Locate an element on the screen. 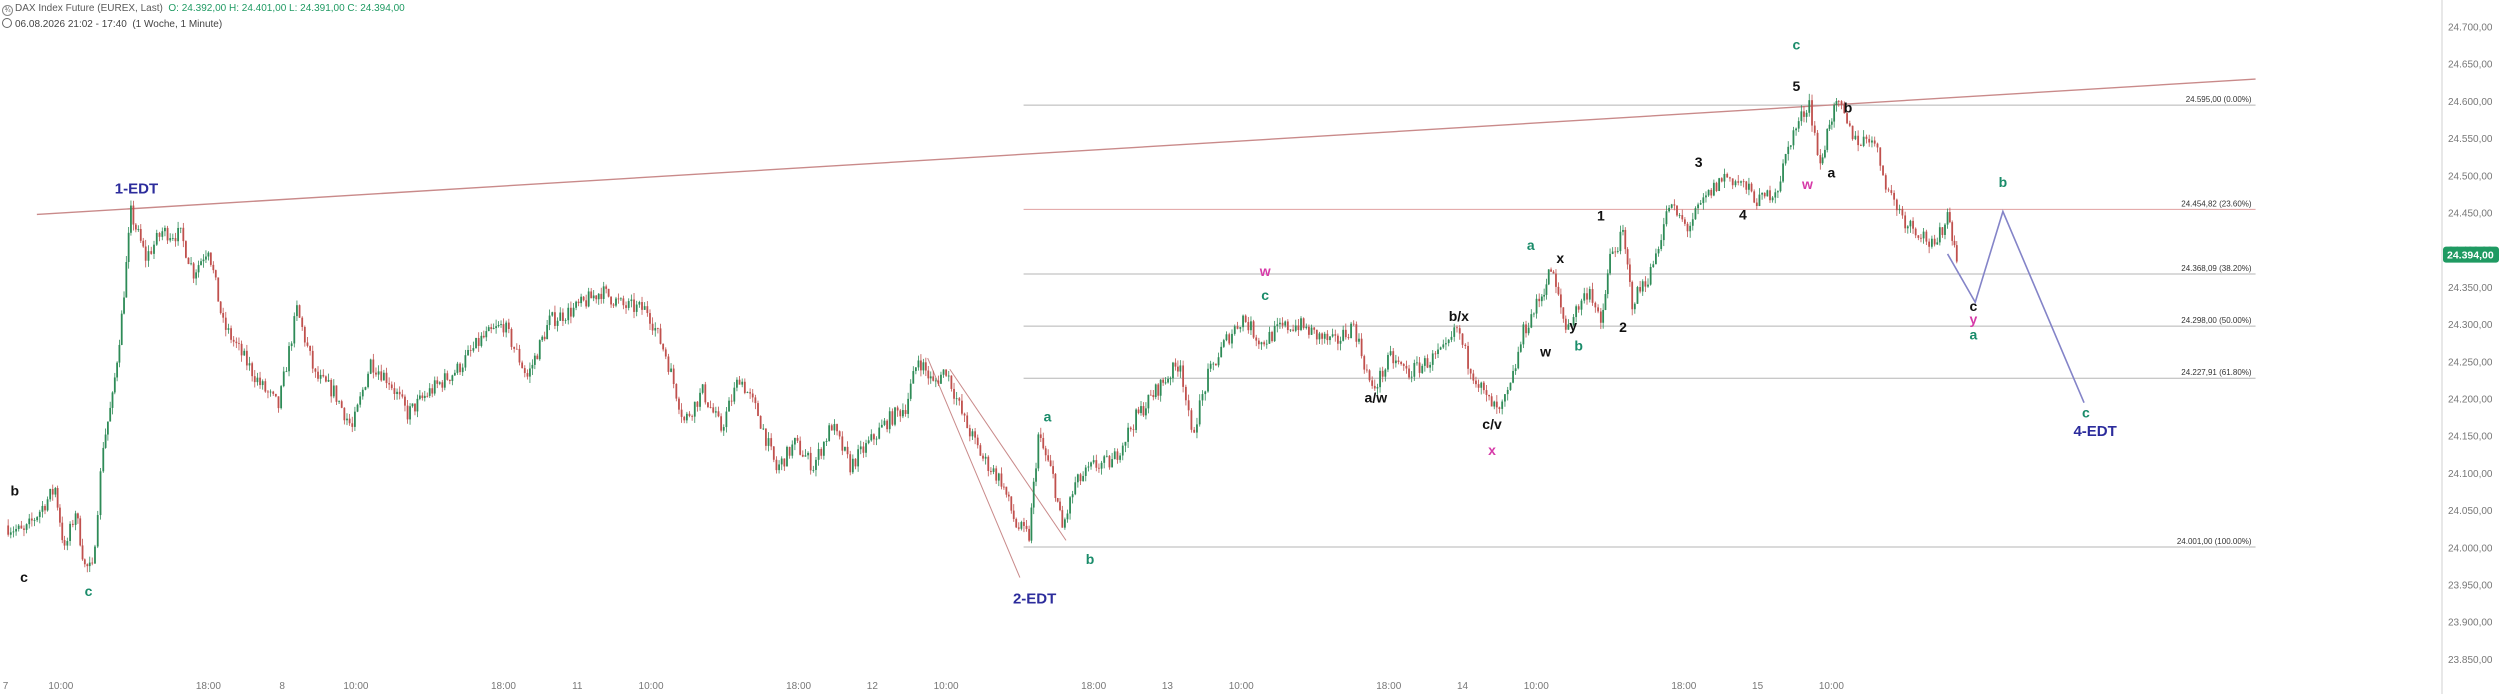  time-tick-label: 18:00 is located at coordinates (798, 686).